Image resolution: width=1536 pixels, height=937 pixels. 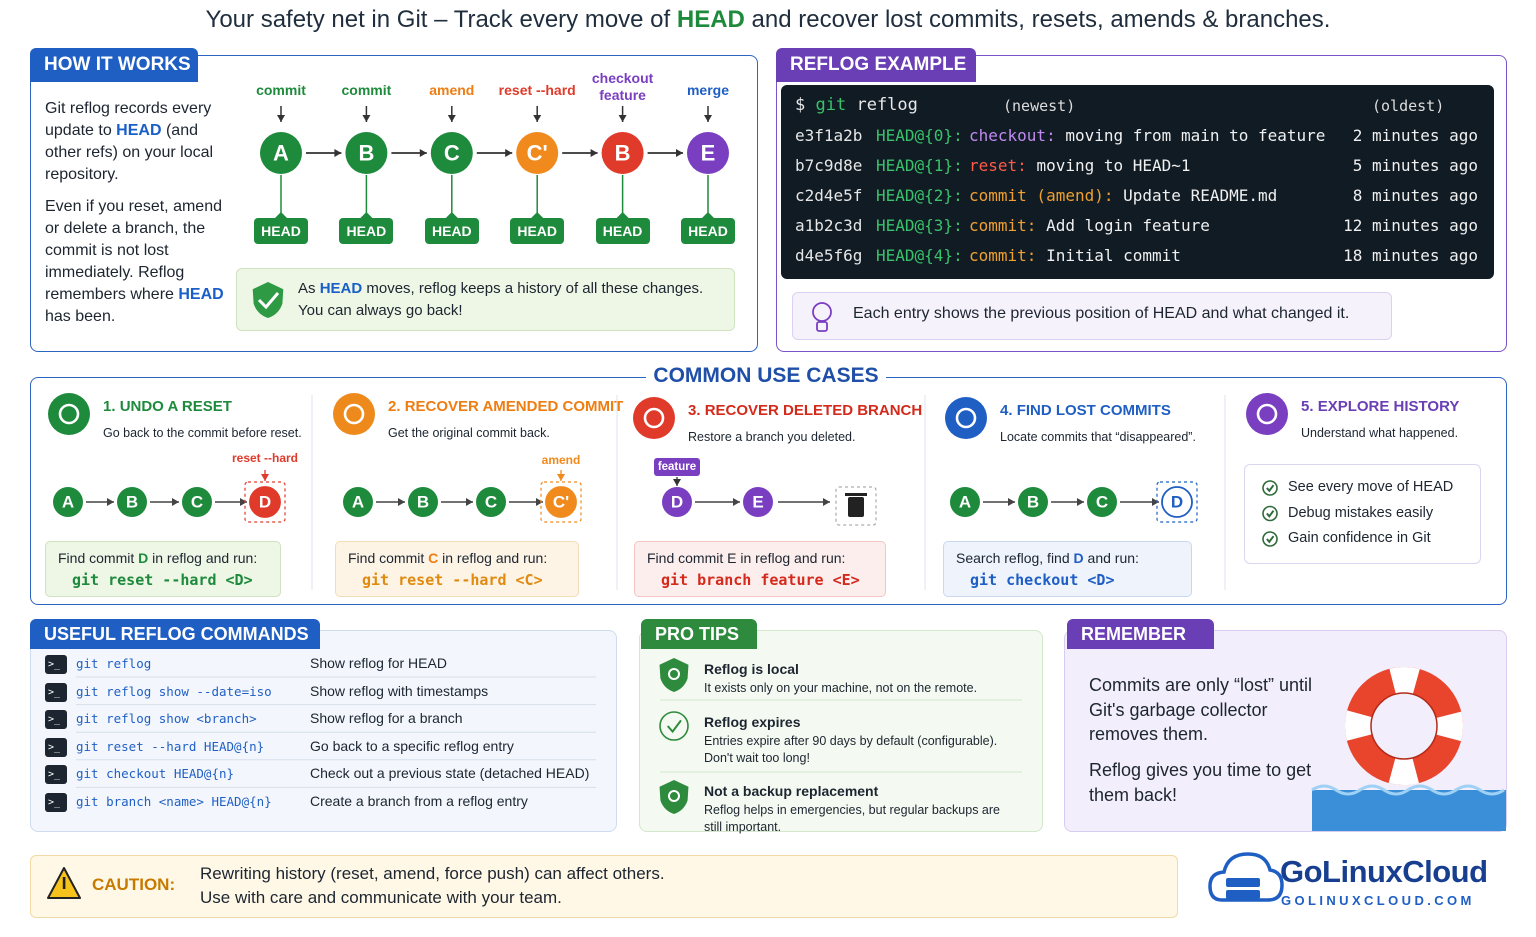 I want to click on find-command: git reset --hard <C>, so click(x=452, y=580).